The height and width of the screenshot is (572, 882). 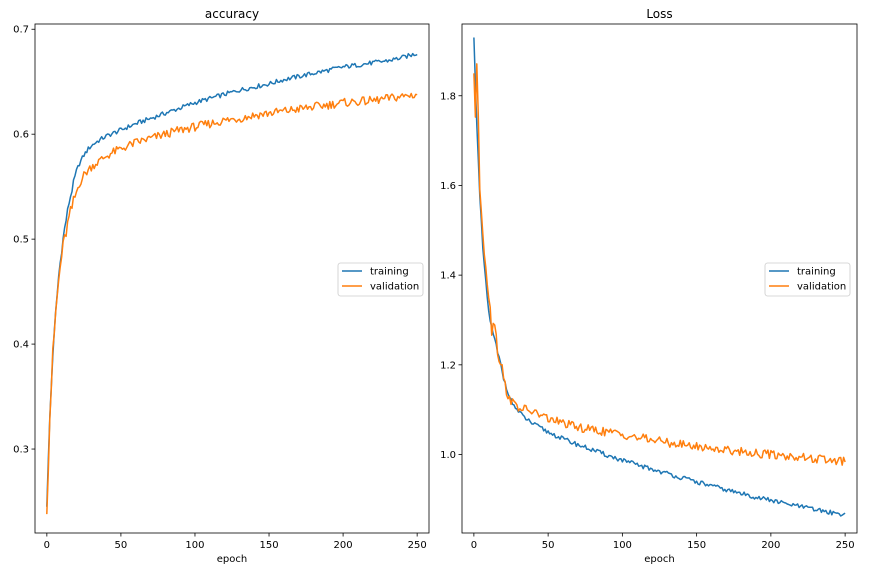 I want to click on chart-title: accuracy, so click(x=232, y=14).